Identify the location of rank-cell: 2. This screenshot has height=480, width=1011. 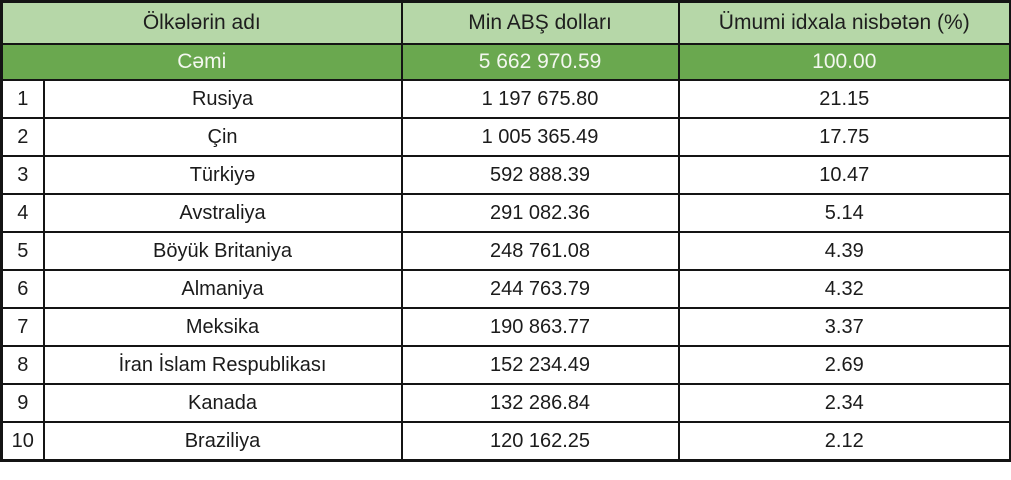
(22, 137).